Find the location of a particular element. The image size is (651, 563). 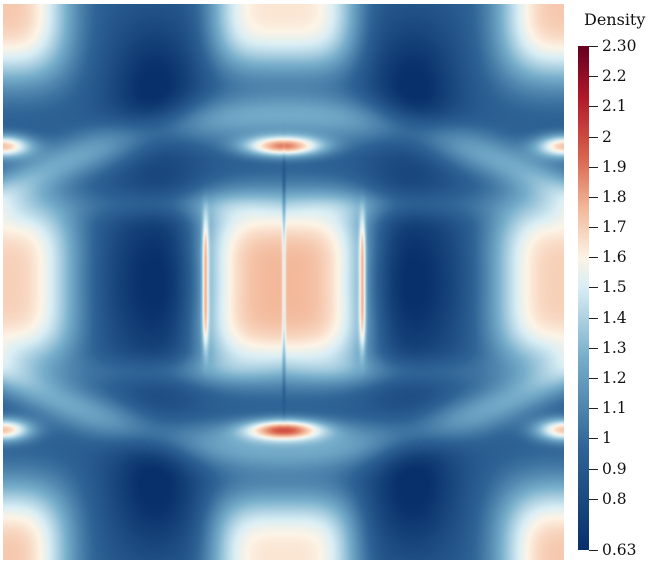

colorbar-tick-label: 1.8 is located at coordinates (614, 196).